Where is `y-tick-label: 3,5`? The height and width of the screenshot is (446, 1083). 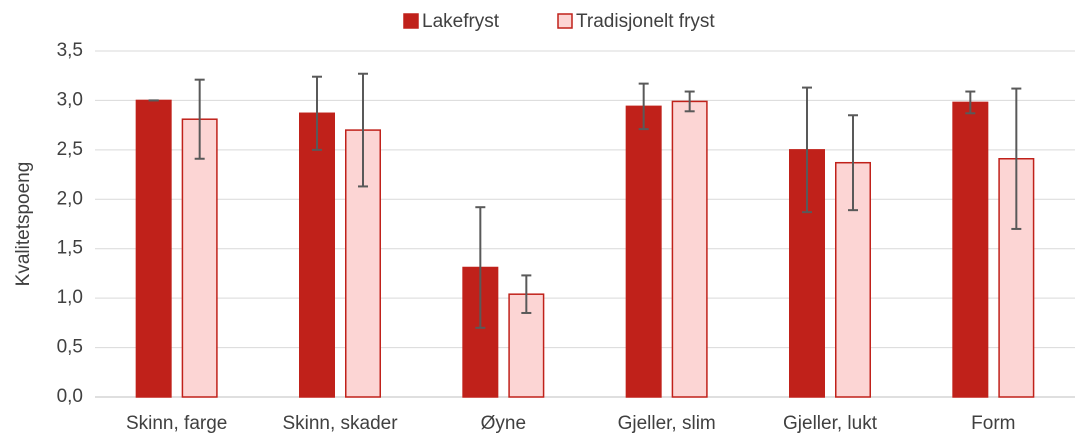
y-tick-label: 3,5 is located at coordinates (70, 50).